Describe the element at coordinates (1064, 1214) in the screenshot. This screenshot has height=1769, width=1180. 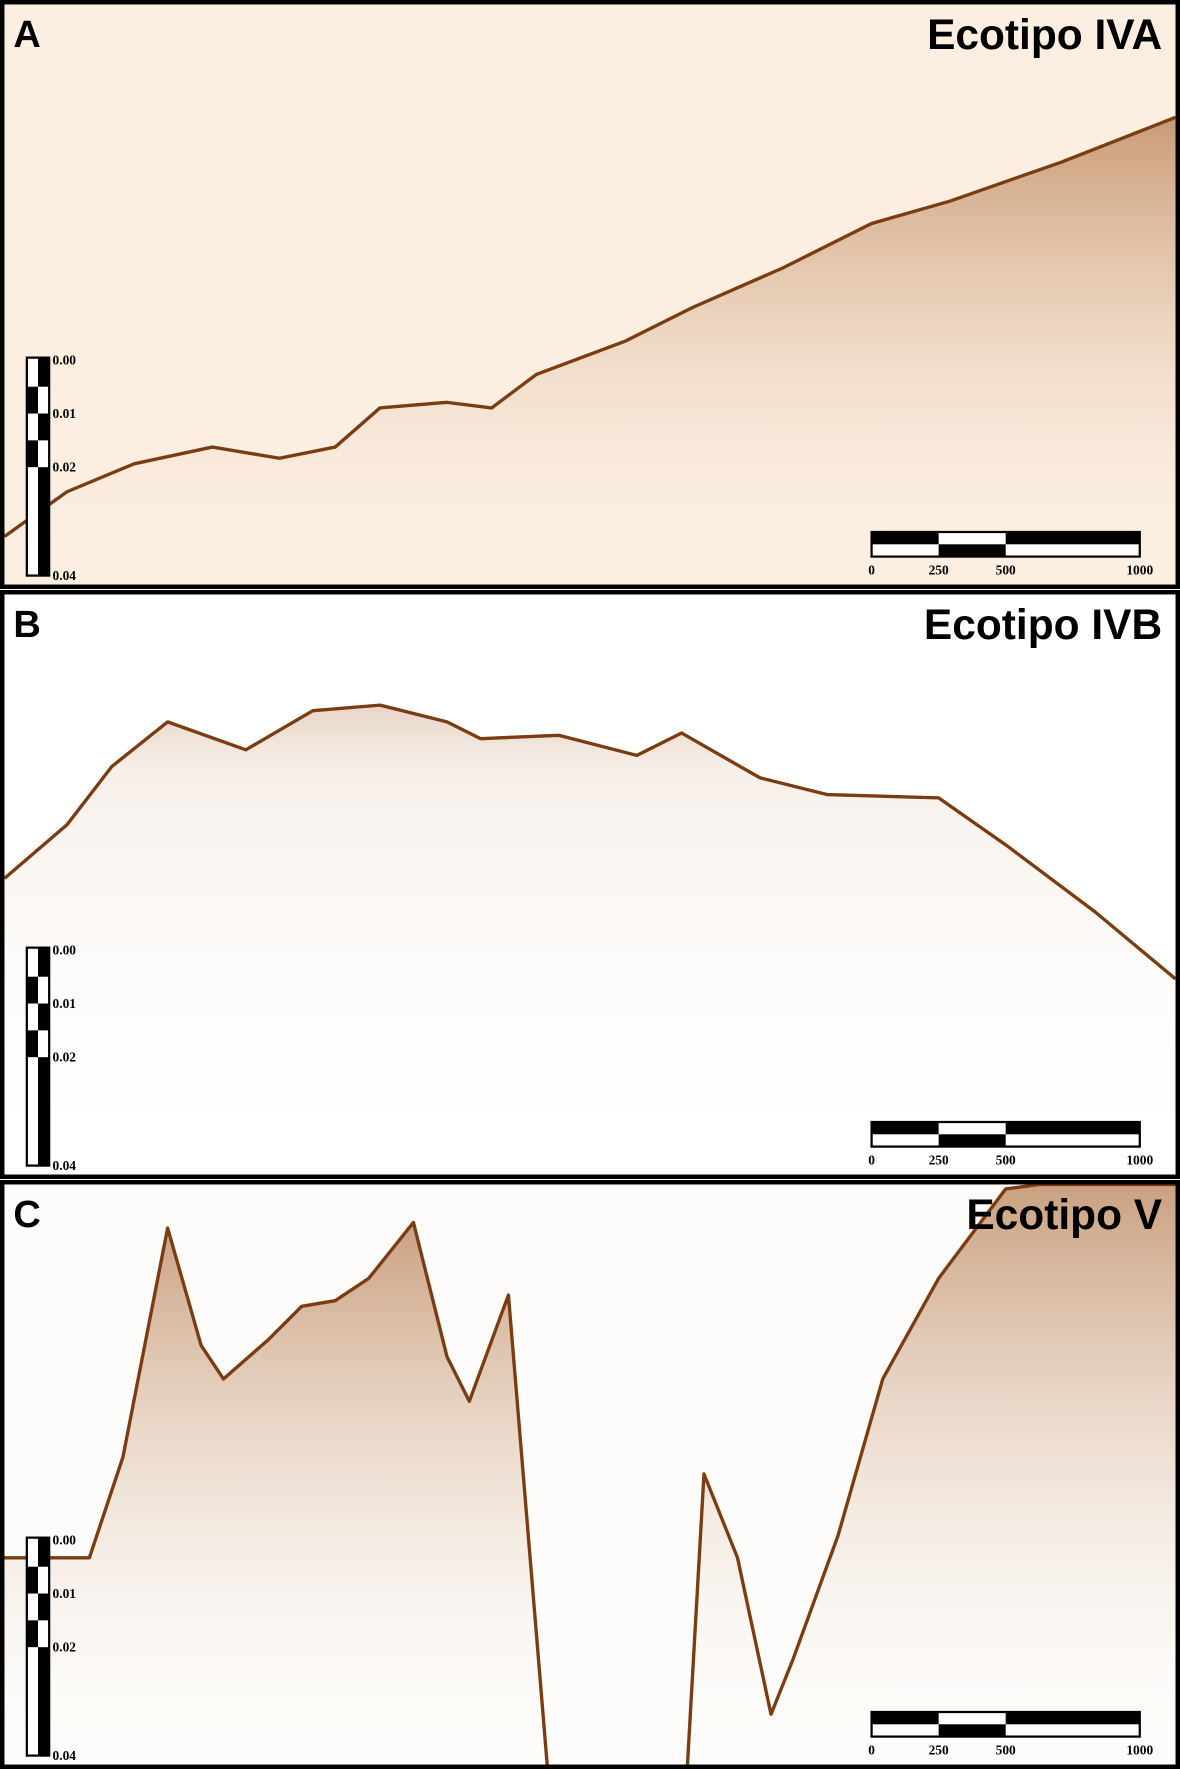
I see `panel-title: Ecotipo V` at that location.